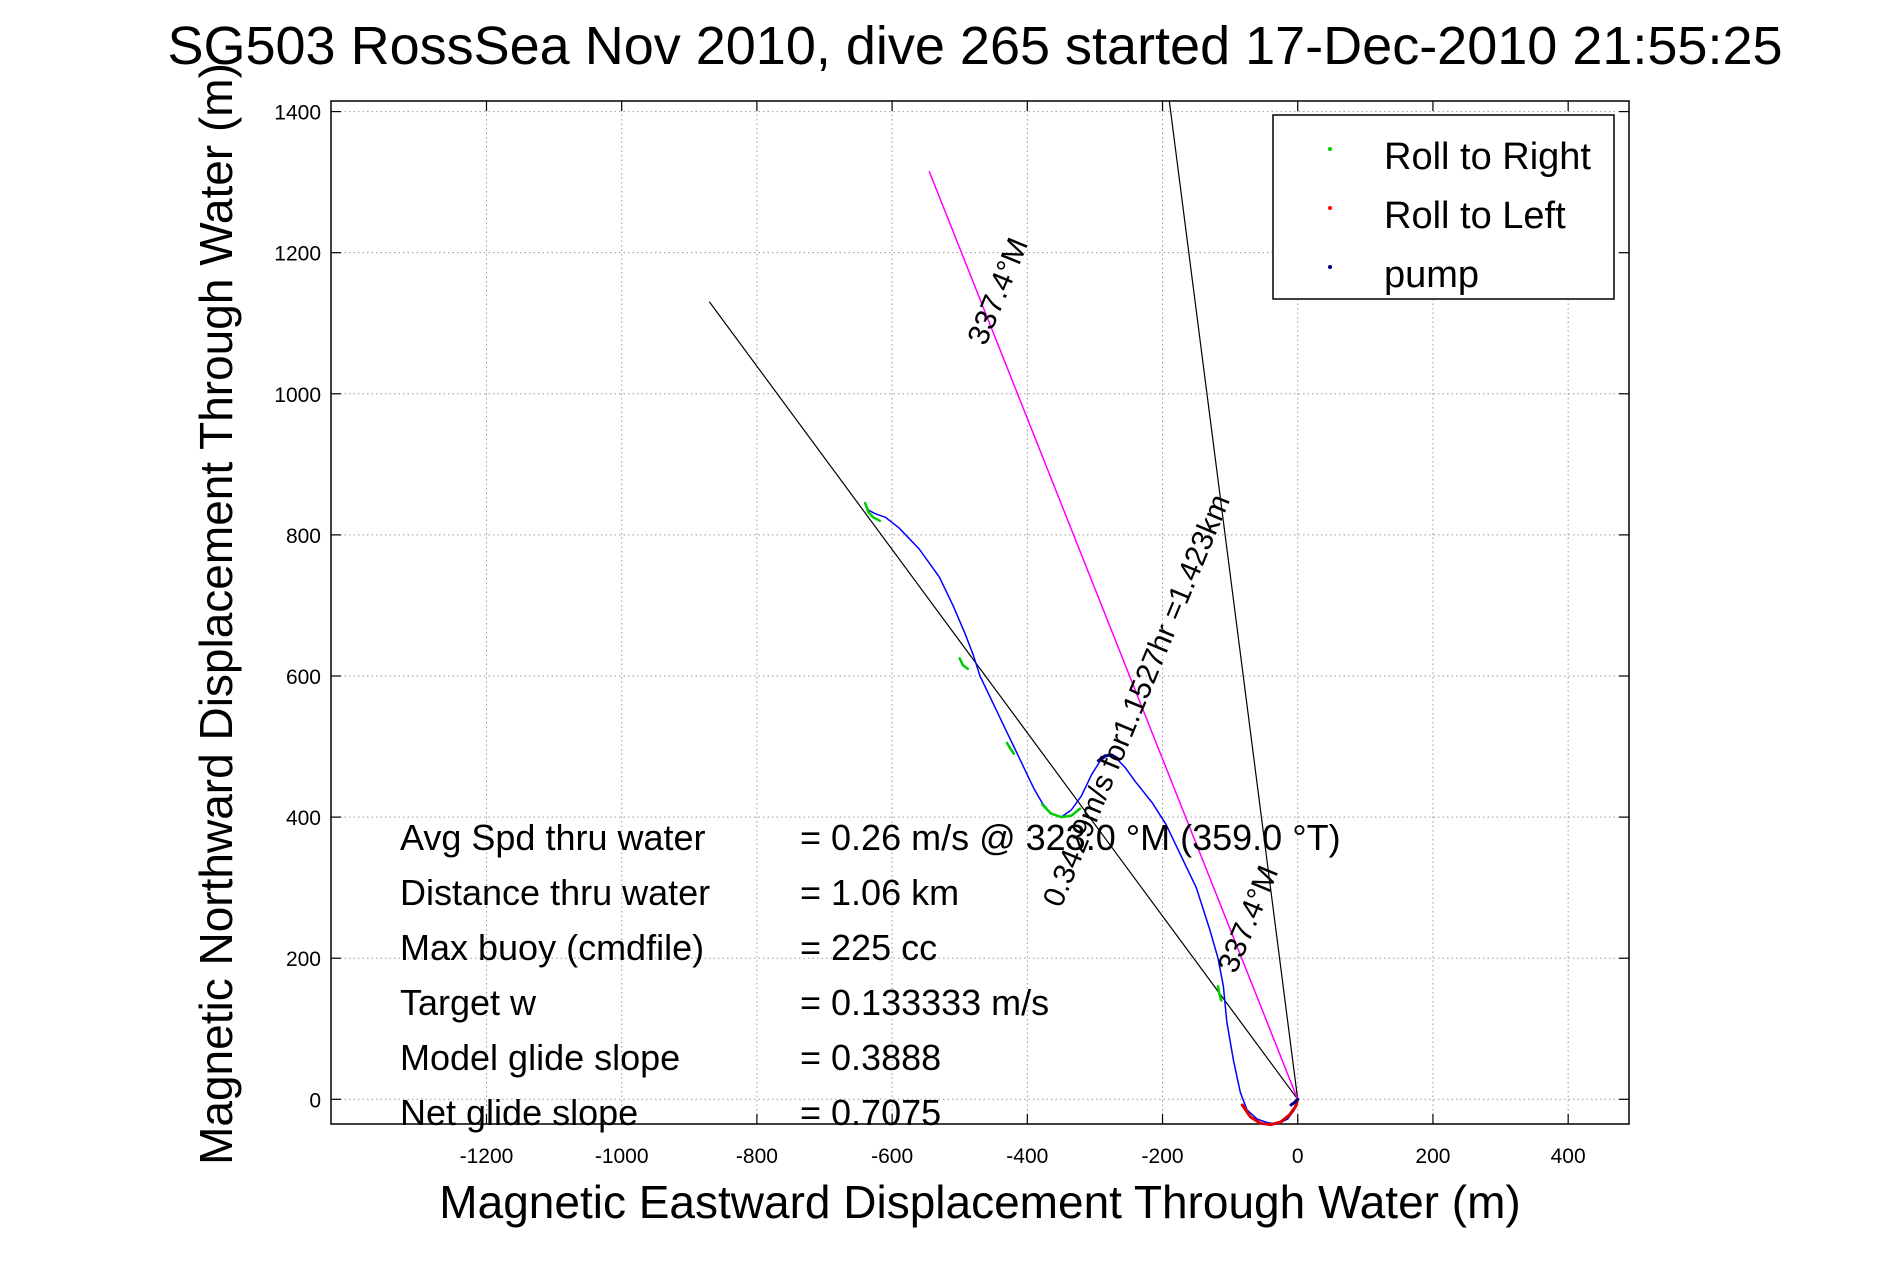 This screenshot has width=1891, height=1262. What do you see at coordinates (297, 254) in the screenshot?
I see `y-tick-label: 1200` at bounding box center [297, 254].